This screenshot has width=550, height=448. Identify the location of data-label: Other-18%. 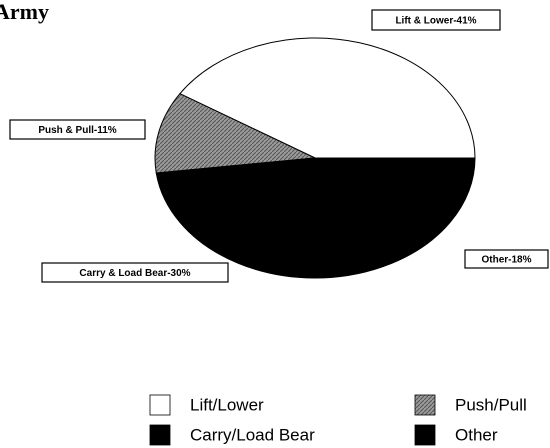
(506, 260).